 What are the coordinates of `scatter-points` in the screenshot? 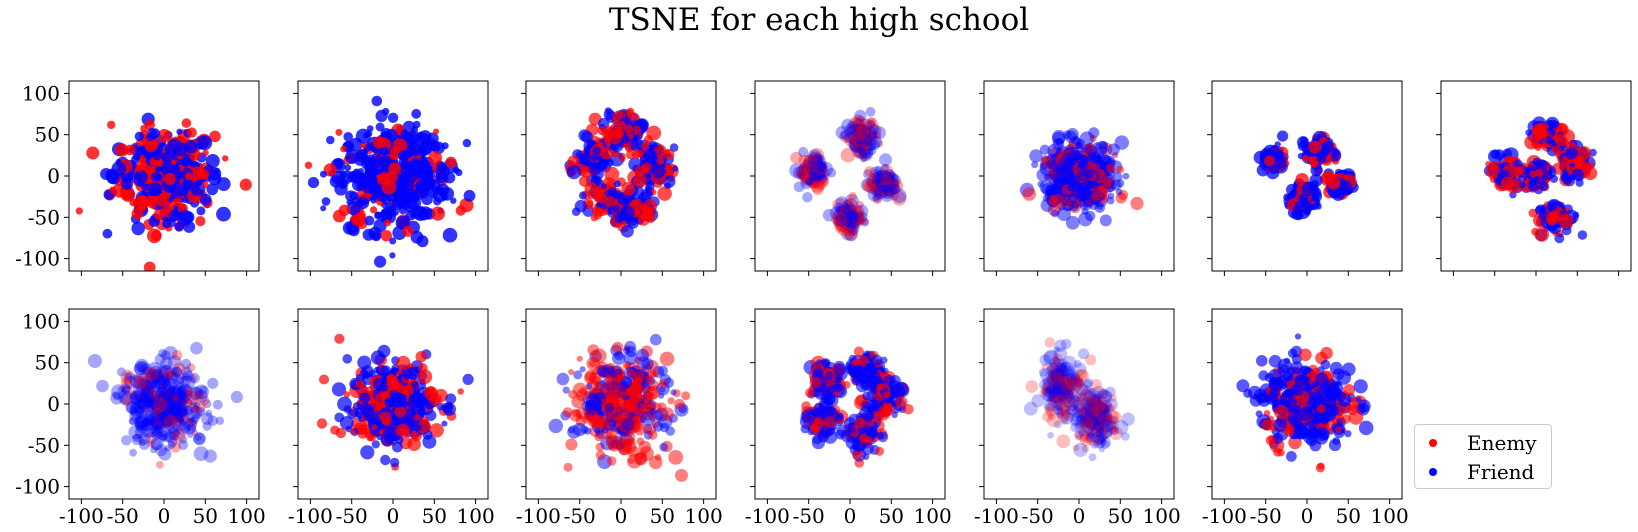 It's located at (1306, 175).